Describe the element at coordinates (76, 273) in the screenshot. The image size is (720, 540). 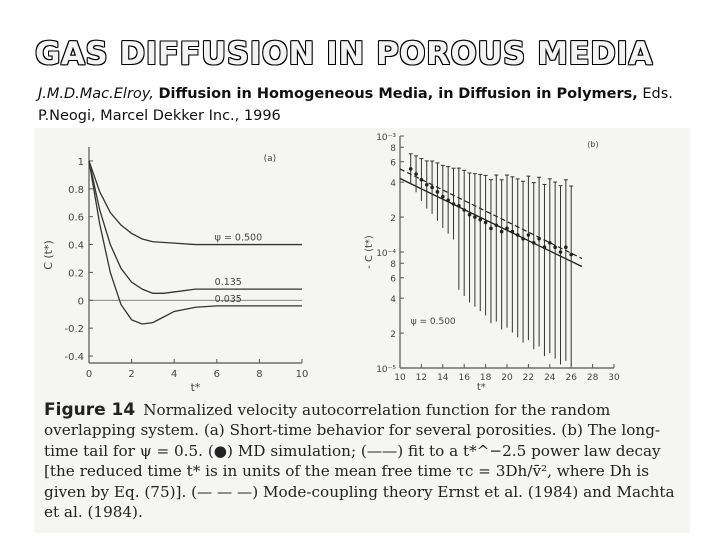
I see `y-tick-label: 0.2` at that location.